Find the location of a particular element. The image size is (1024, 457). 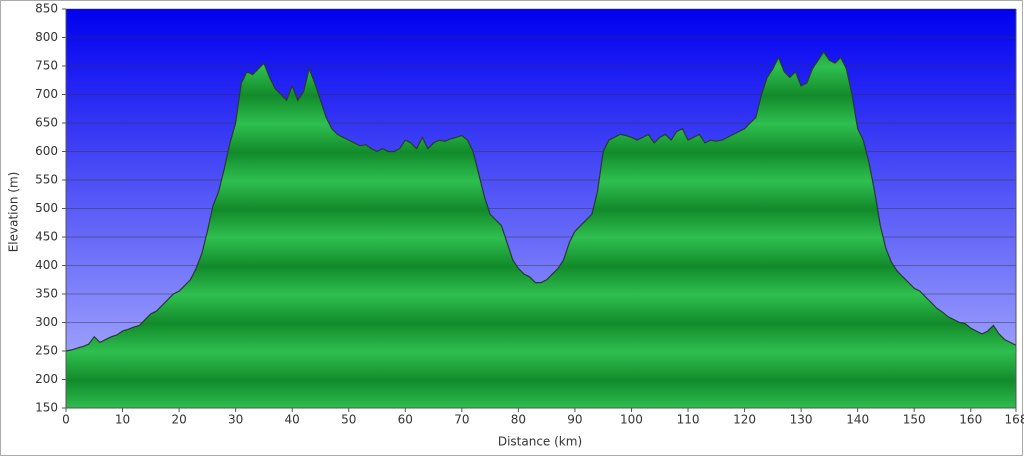

y-tick-label: 500 is located at coordinates (46, 208).